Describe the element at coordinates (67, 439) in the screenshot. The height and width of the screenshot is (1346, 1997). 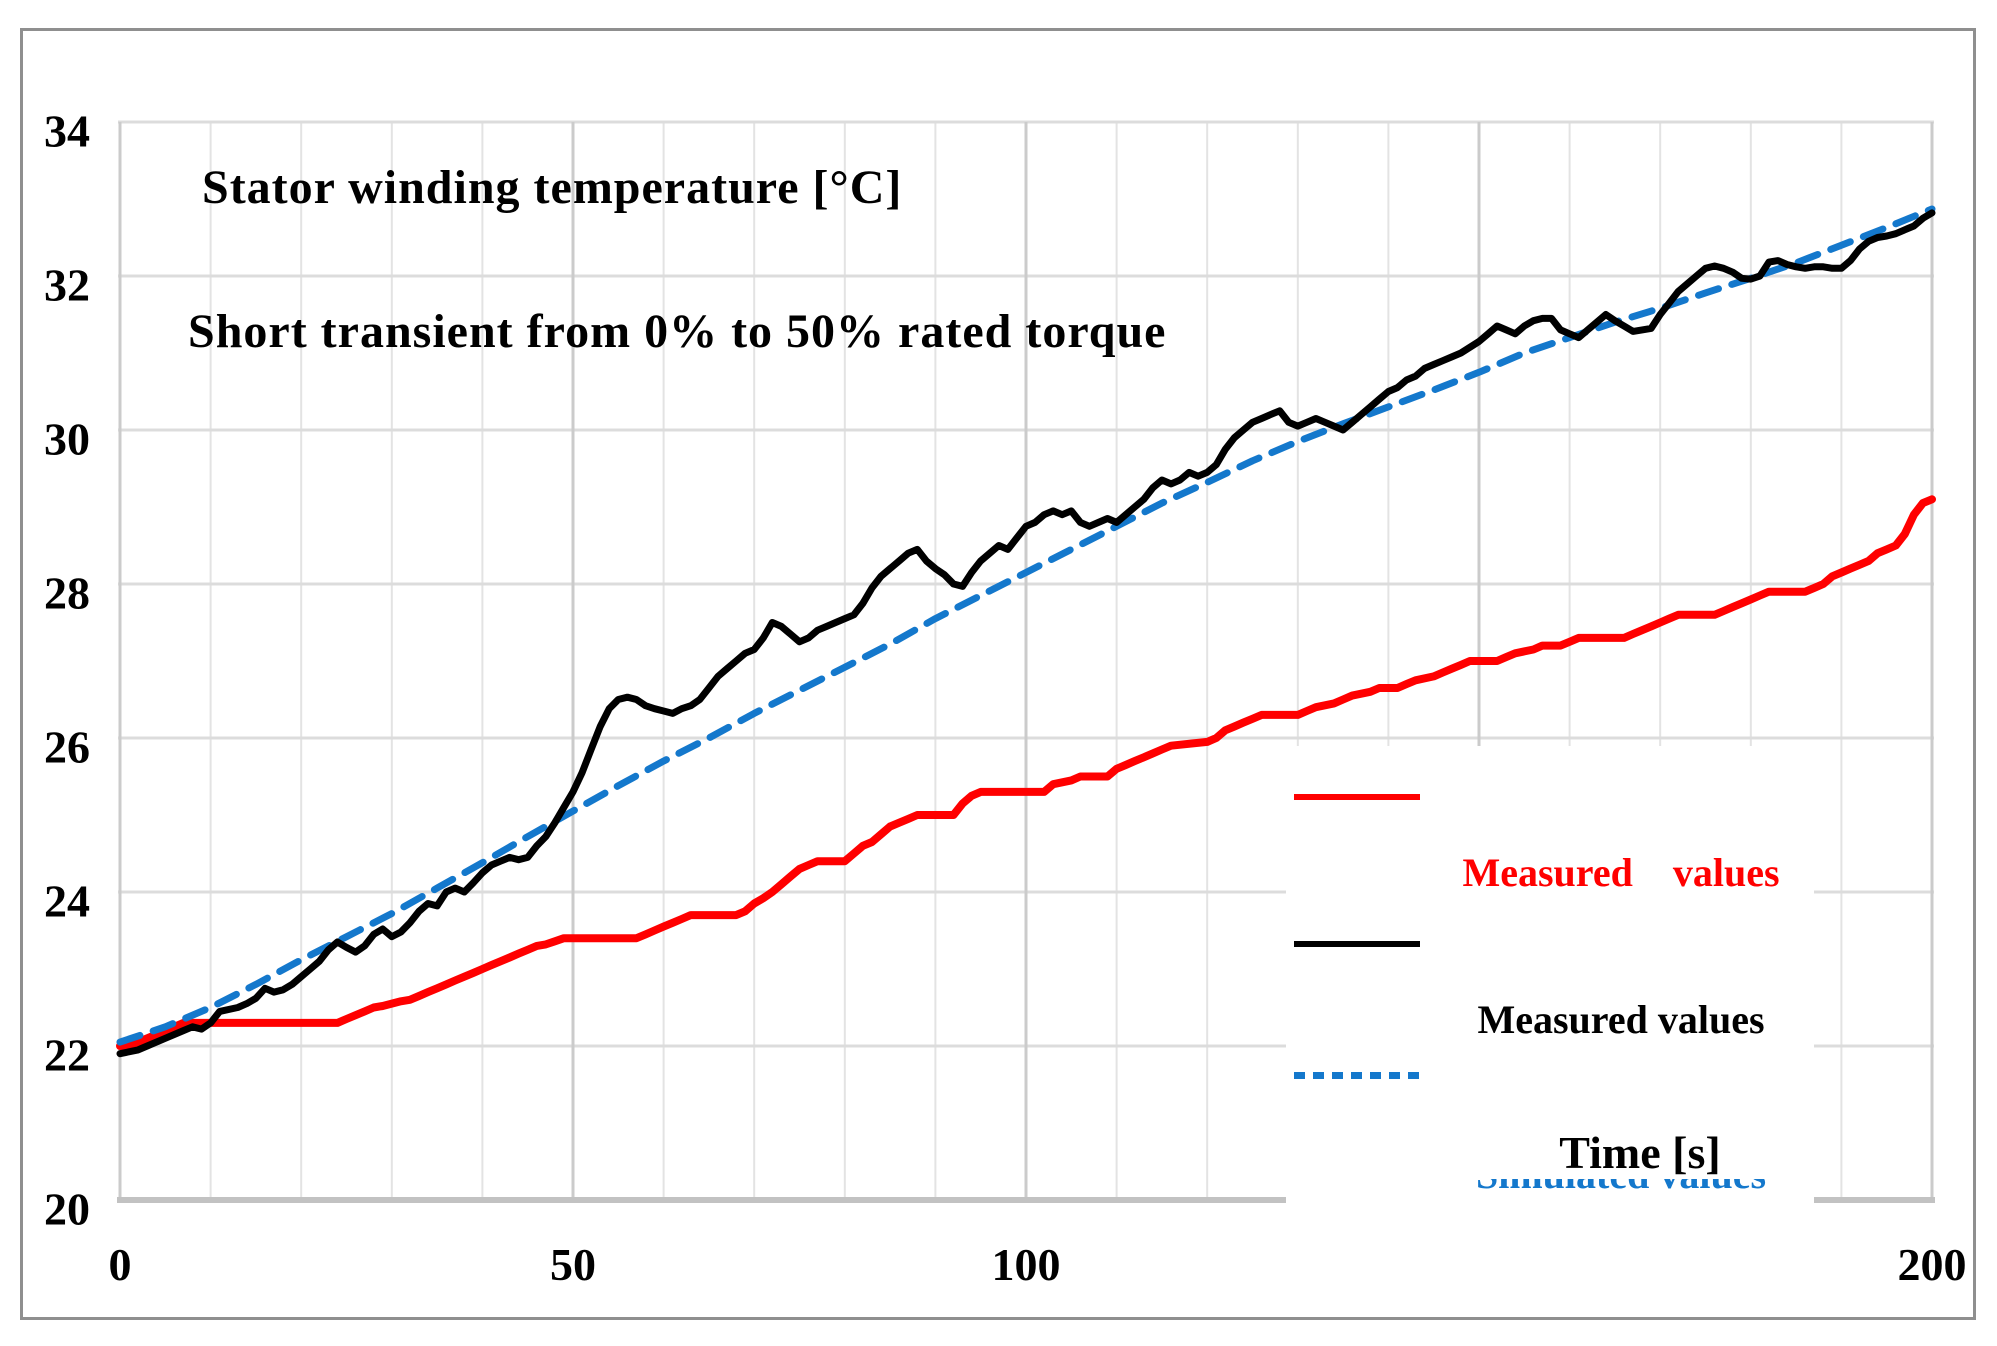
I see `y-tick-label: 30` at that location.